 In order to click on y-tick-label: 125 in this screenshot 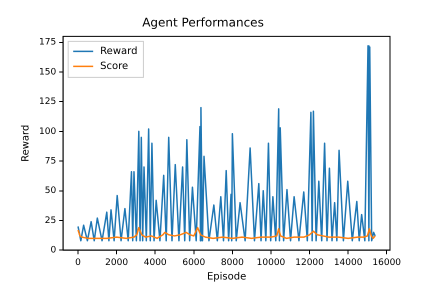, I will do `click(47, 102)`.